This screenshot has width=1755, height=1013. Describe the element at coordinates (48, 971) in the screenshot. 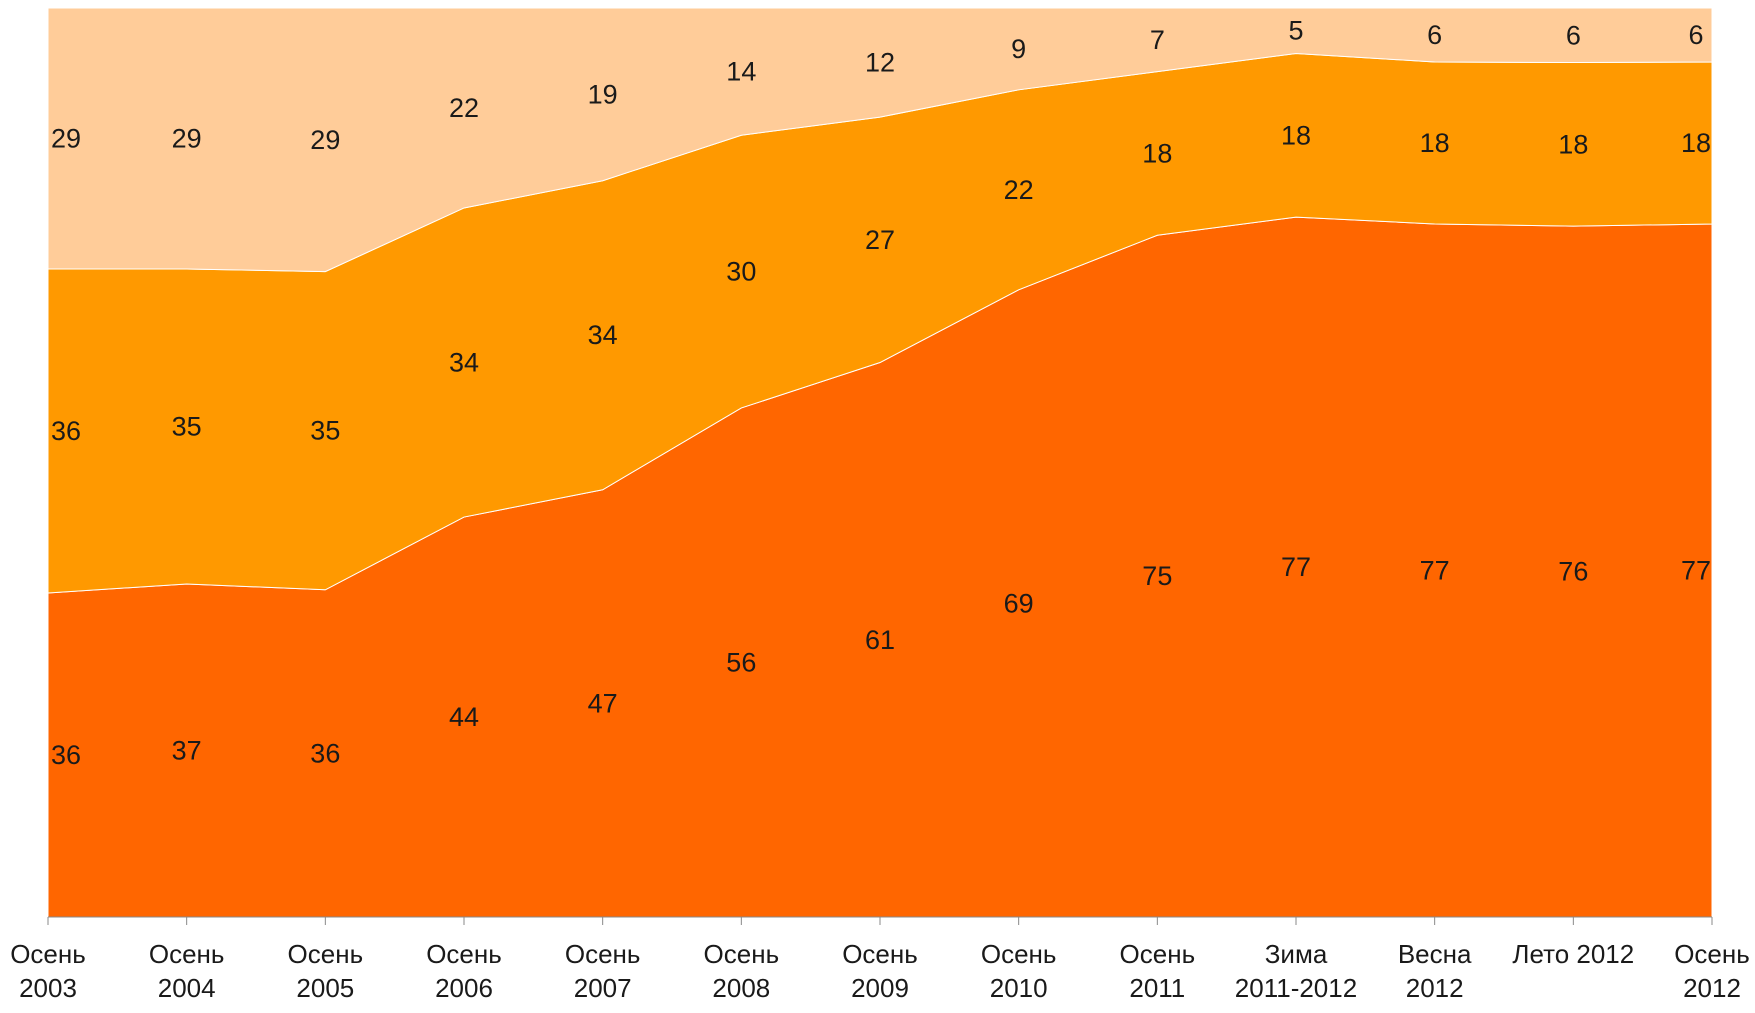

I see `x-tick-label: Осень 2003` at that location.